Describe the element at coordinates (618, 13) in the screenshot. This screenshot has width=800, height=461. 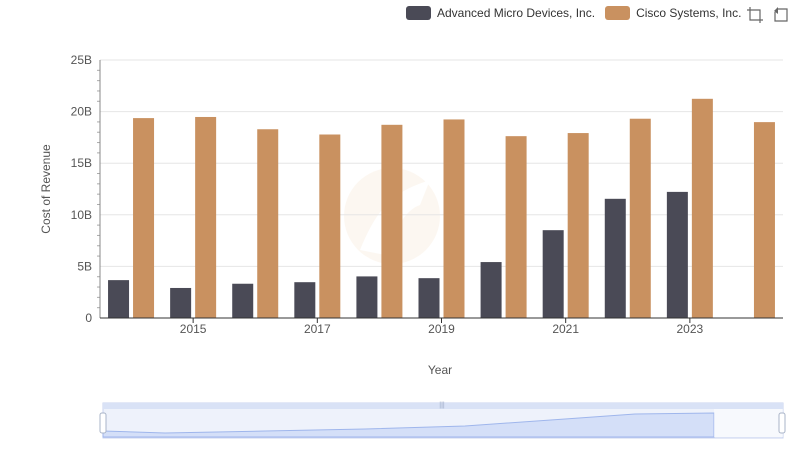
I see `legend-swatch-cisco` at that location.